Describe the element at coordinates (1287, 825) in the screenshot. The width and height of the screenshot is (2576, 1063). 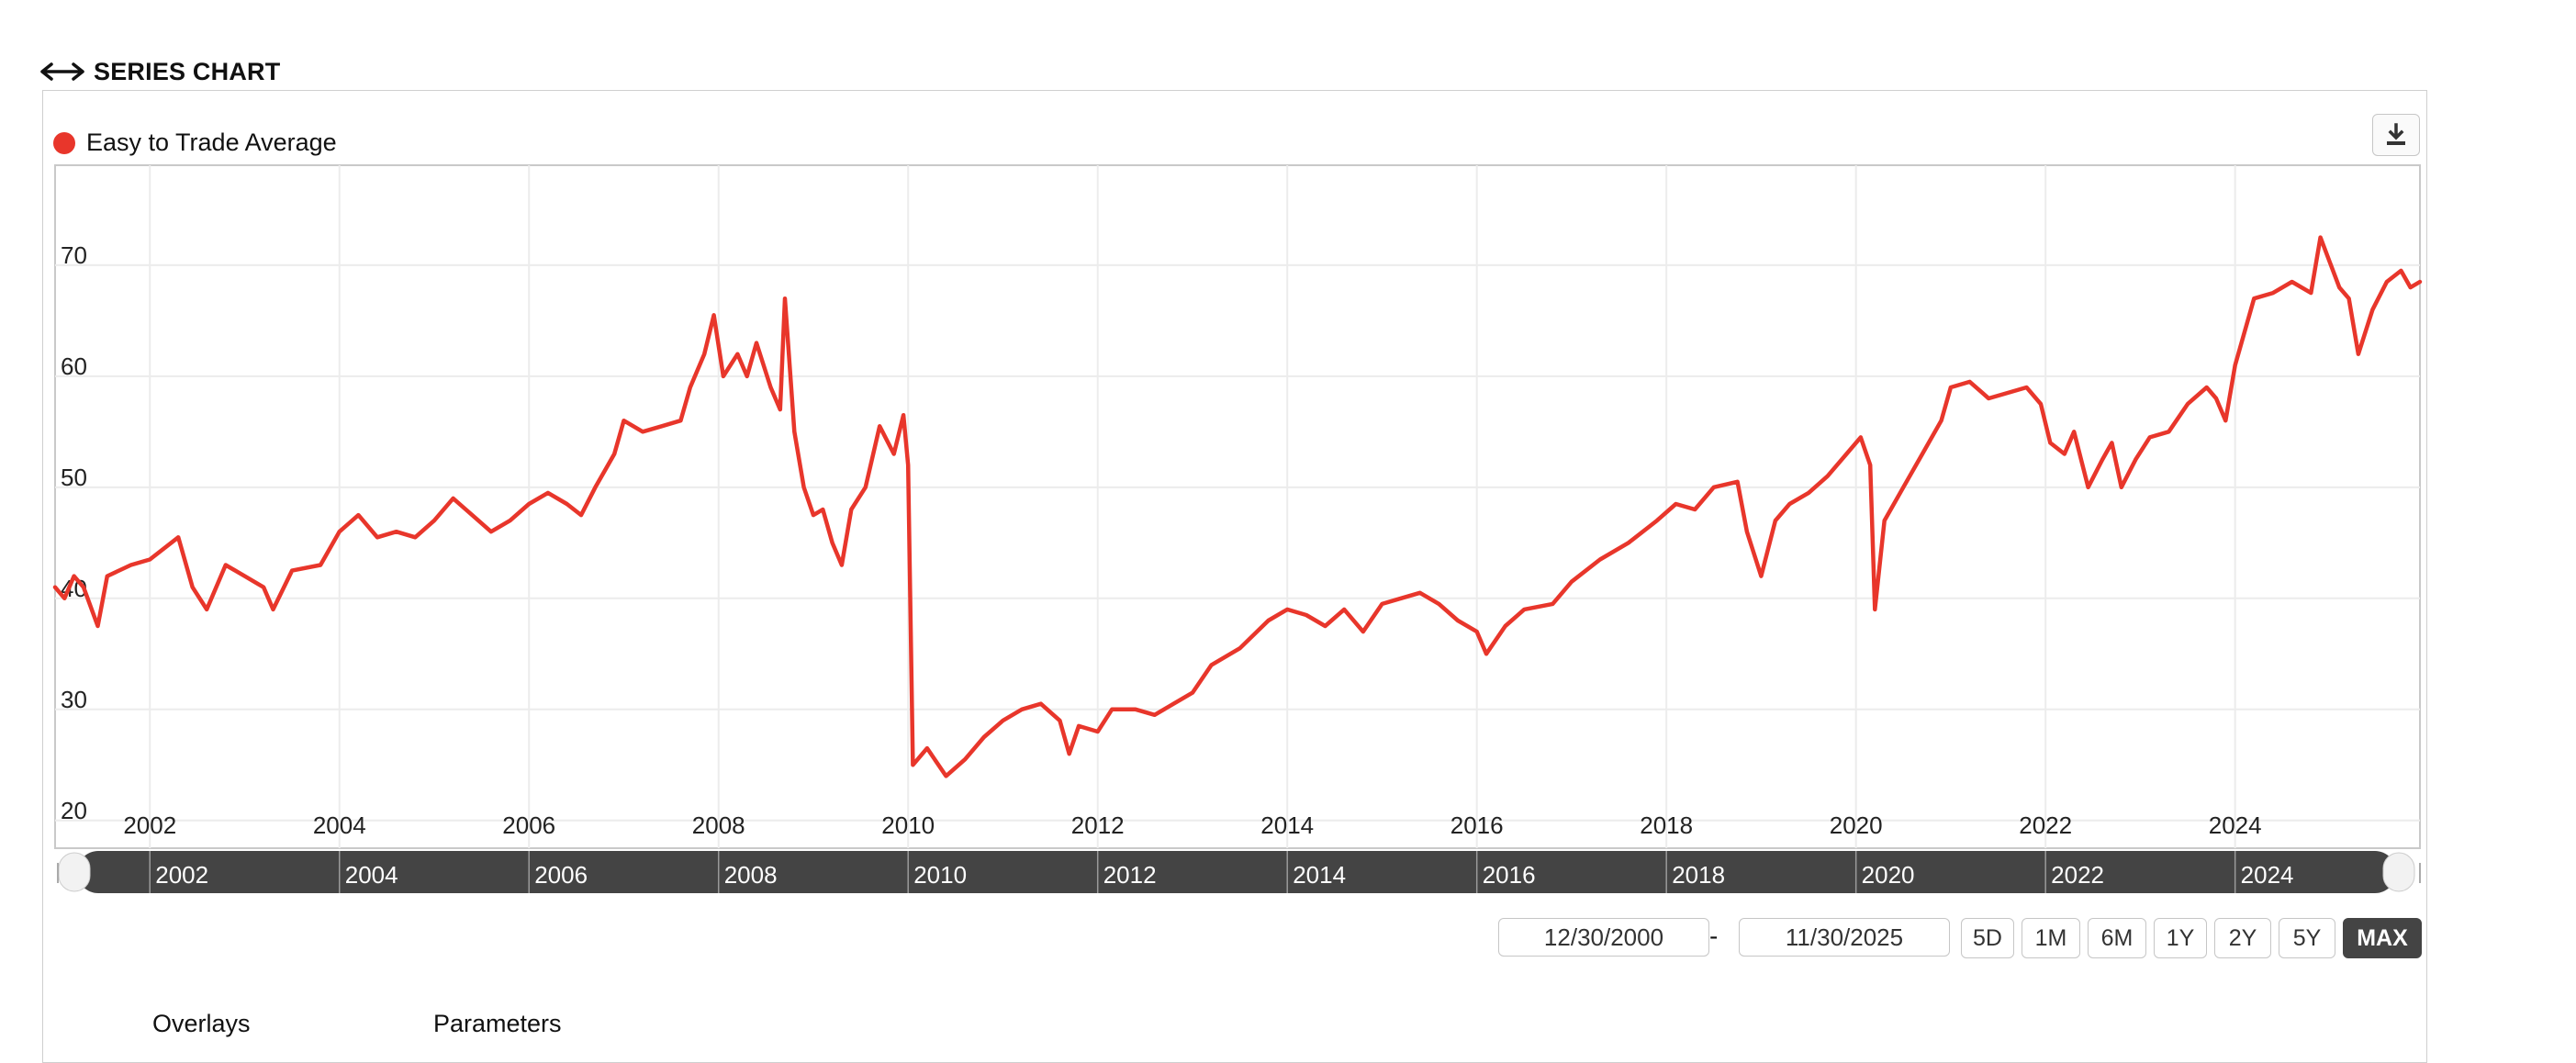
I see `x-tick-label: 2014` at that location.